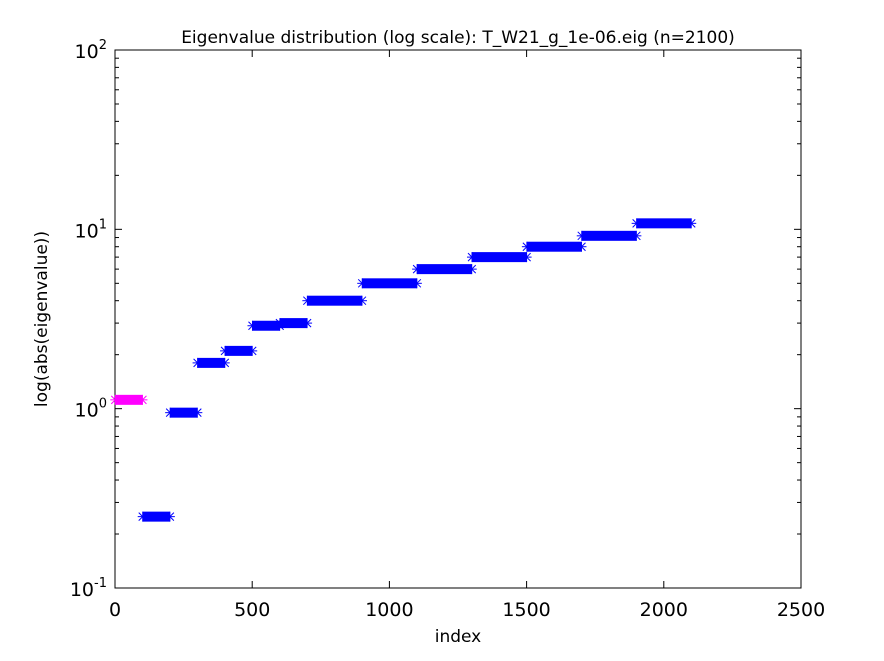 This screenshot has height=661, width=884. What do you see at coordinates (88, 319) in the screenshot?
I see `y-tick-labels: 10⁻¹ 10⁰ 10¹ 10²` at bounding box center [88, 319].